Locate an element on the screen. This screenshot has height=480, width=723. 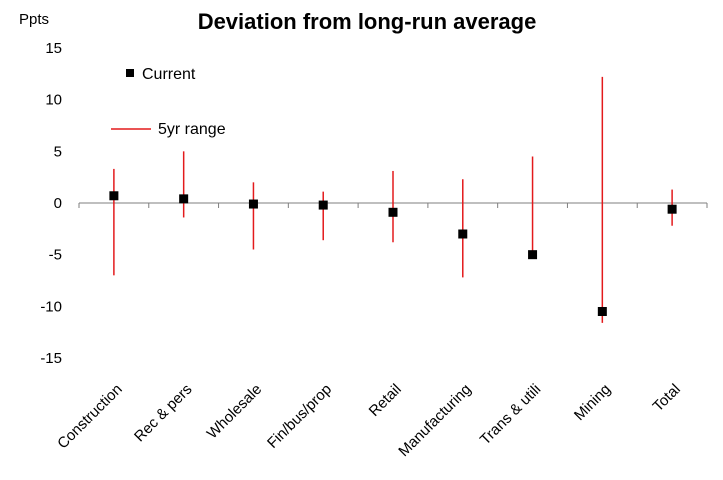
legend-range-label: 5yr range is located at coordinates (192, 129).